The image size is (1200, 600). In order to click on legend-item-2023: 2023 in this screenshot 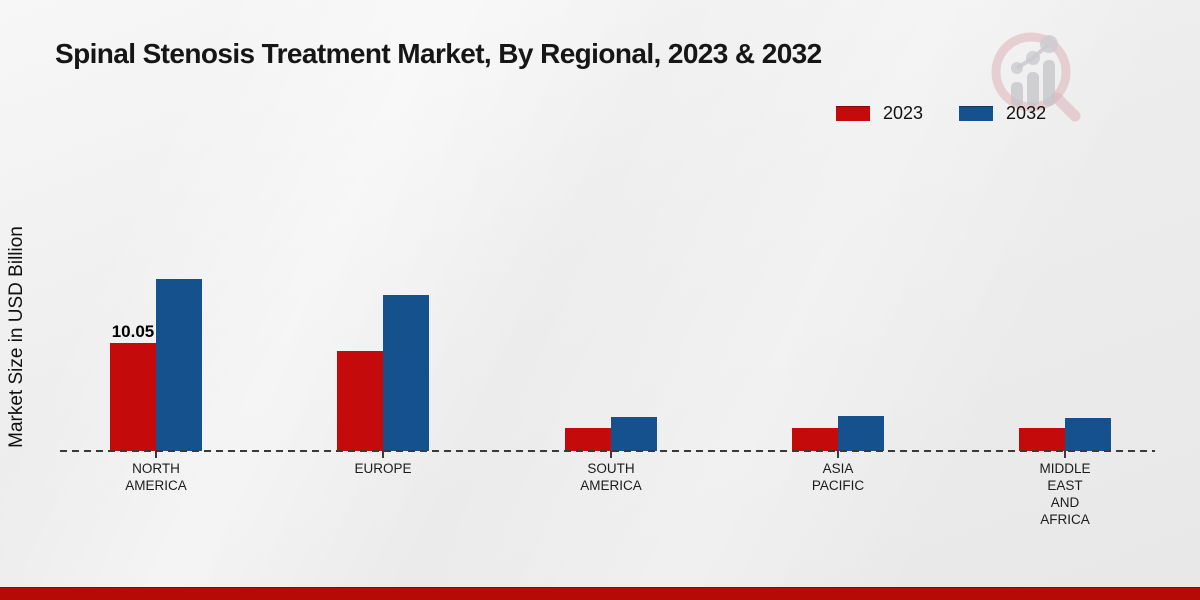, I will do `click(879, 113)`.